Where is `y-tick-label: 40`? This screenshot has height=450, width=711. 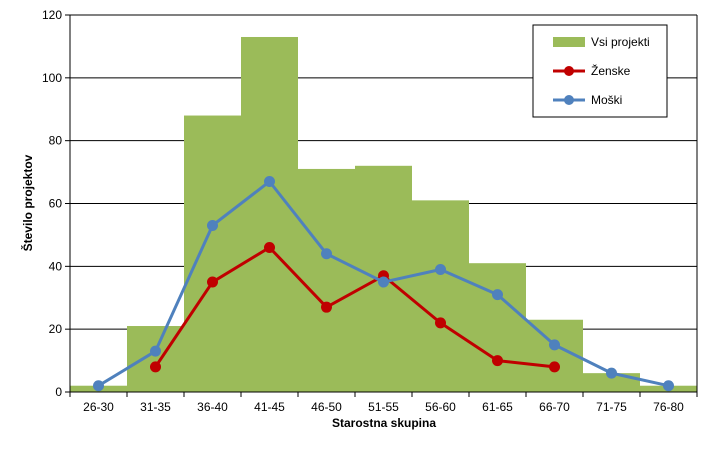 y-tick-label: 40 is located at coordinates (56, 266).